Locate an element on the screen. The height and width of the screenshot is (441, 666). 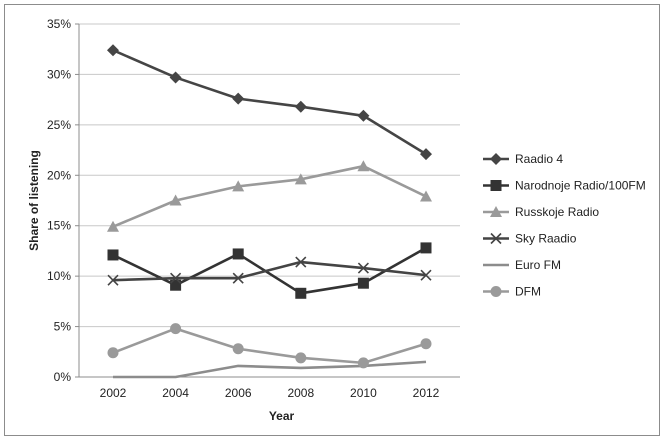
legend-item: Russkoje Radio is located at coordinates (541, 212).